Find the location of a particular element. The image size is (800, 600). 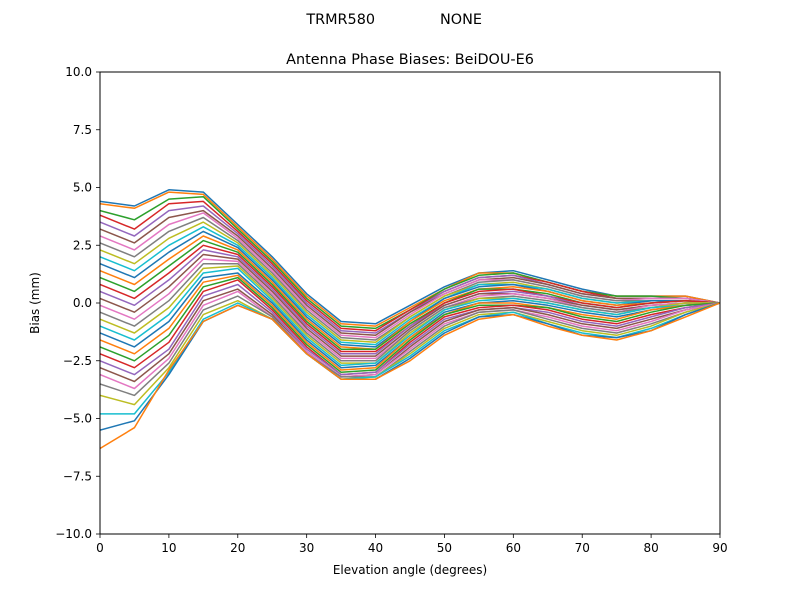

y-axis: −10.0 −7.5 −5.0 −2.5 0.0 2.5 5.0 7.5 10.0 is located at coordinates (77, 303).